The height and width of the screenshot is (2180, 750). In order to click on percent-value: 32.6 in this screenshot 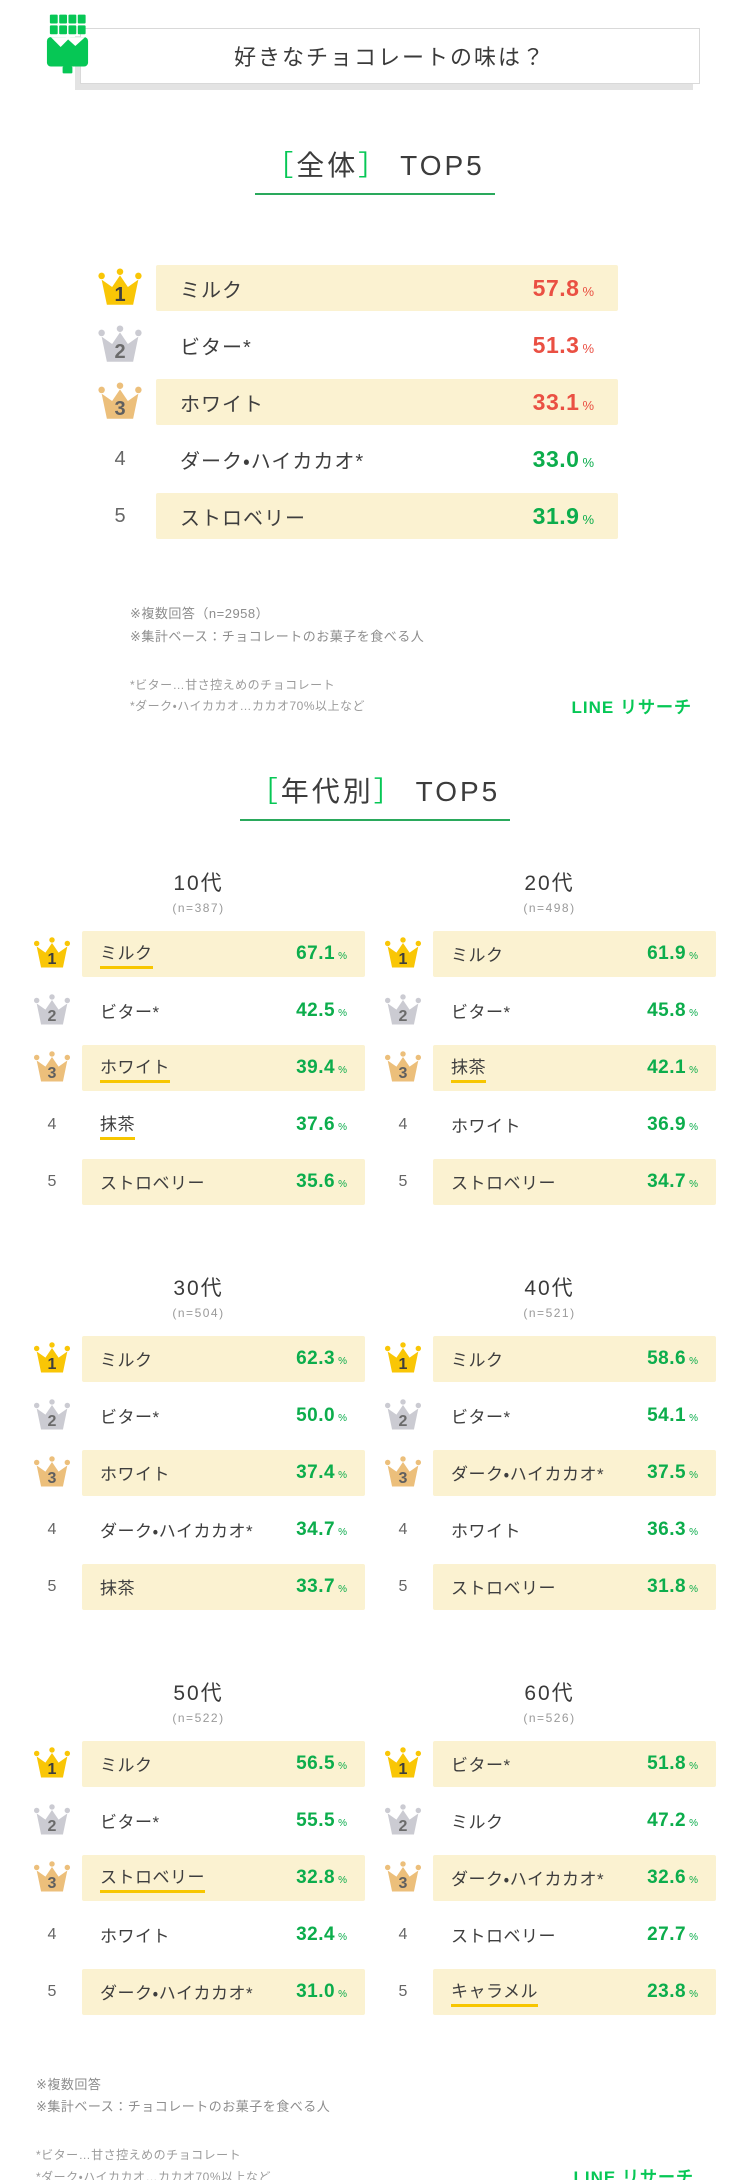, I will do `click(667, 1877)`.